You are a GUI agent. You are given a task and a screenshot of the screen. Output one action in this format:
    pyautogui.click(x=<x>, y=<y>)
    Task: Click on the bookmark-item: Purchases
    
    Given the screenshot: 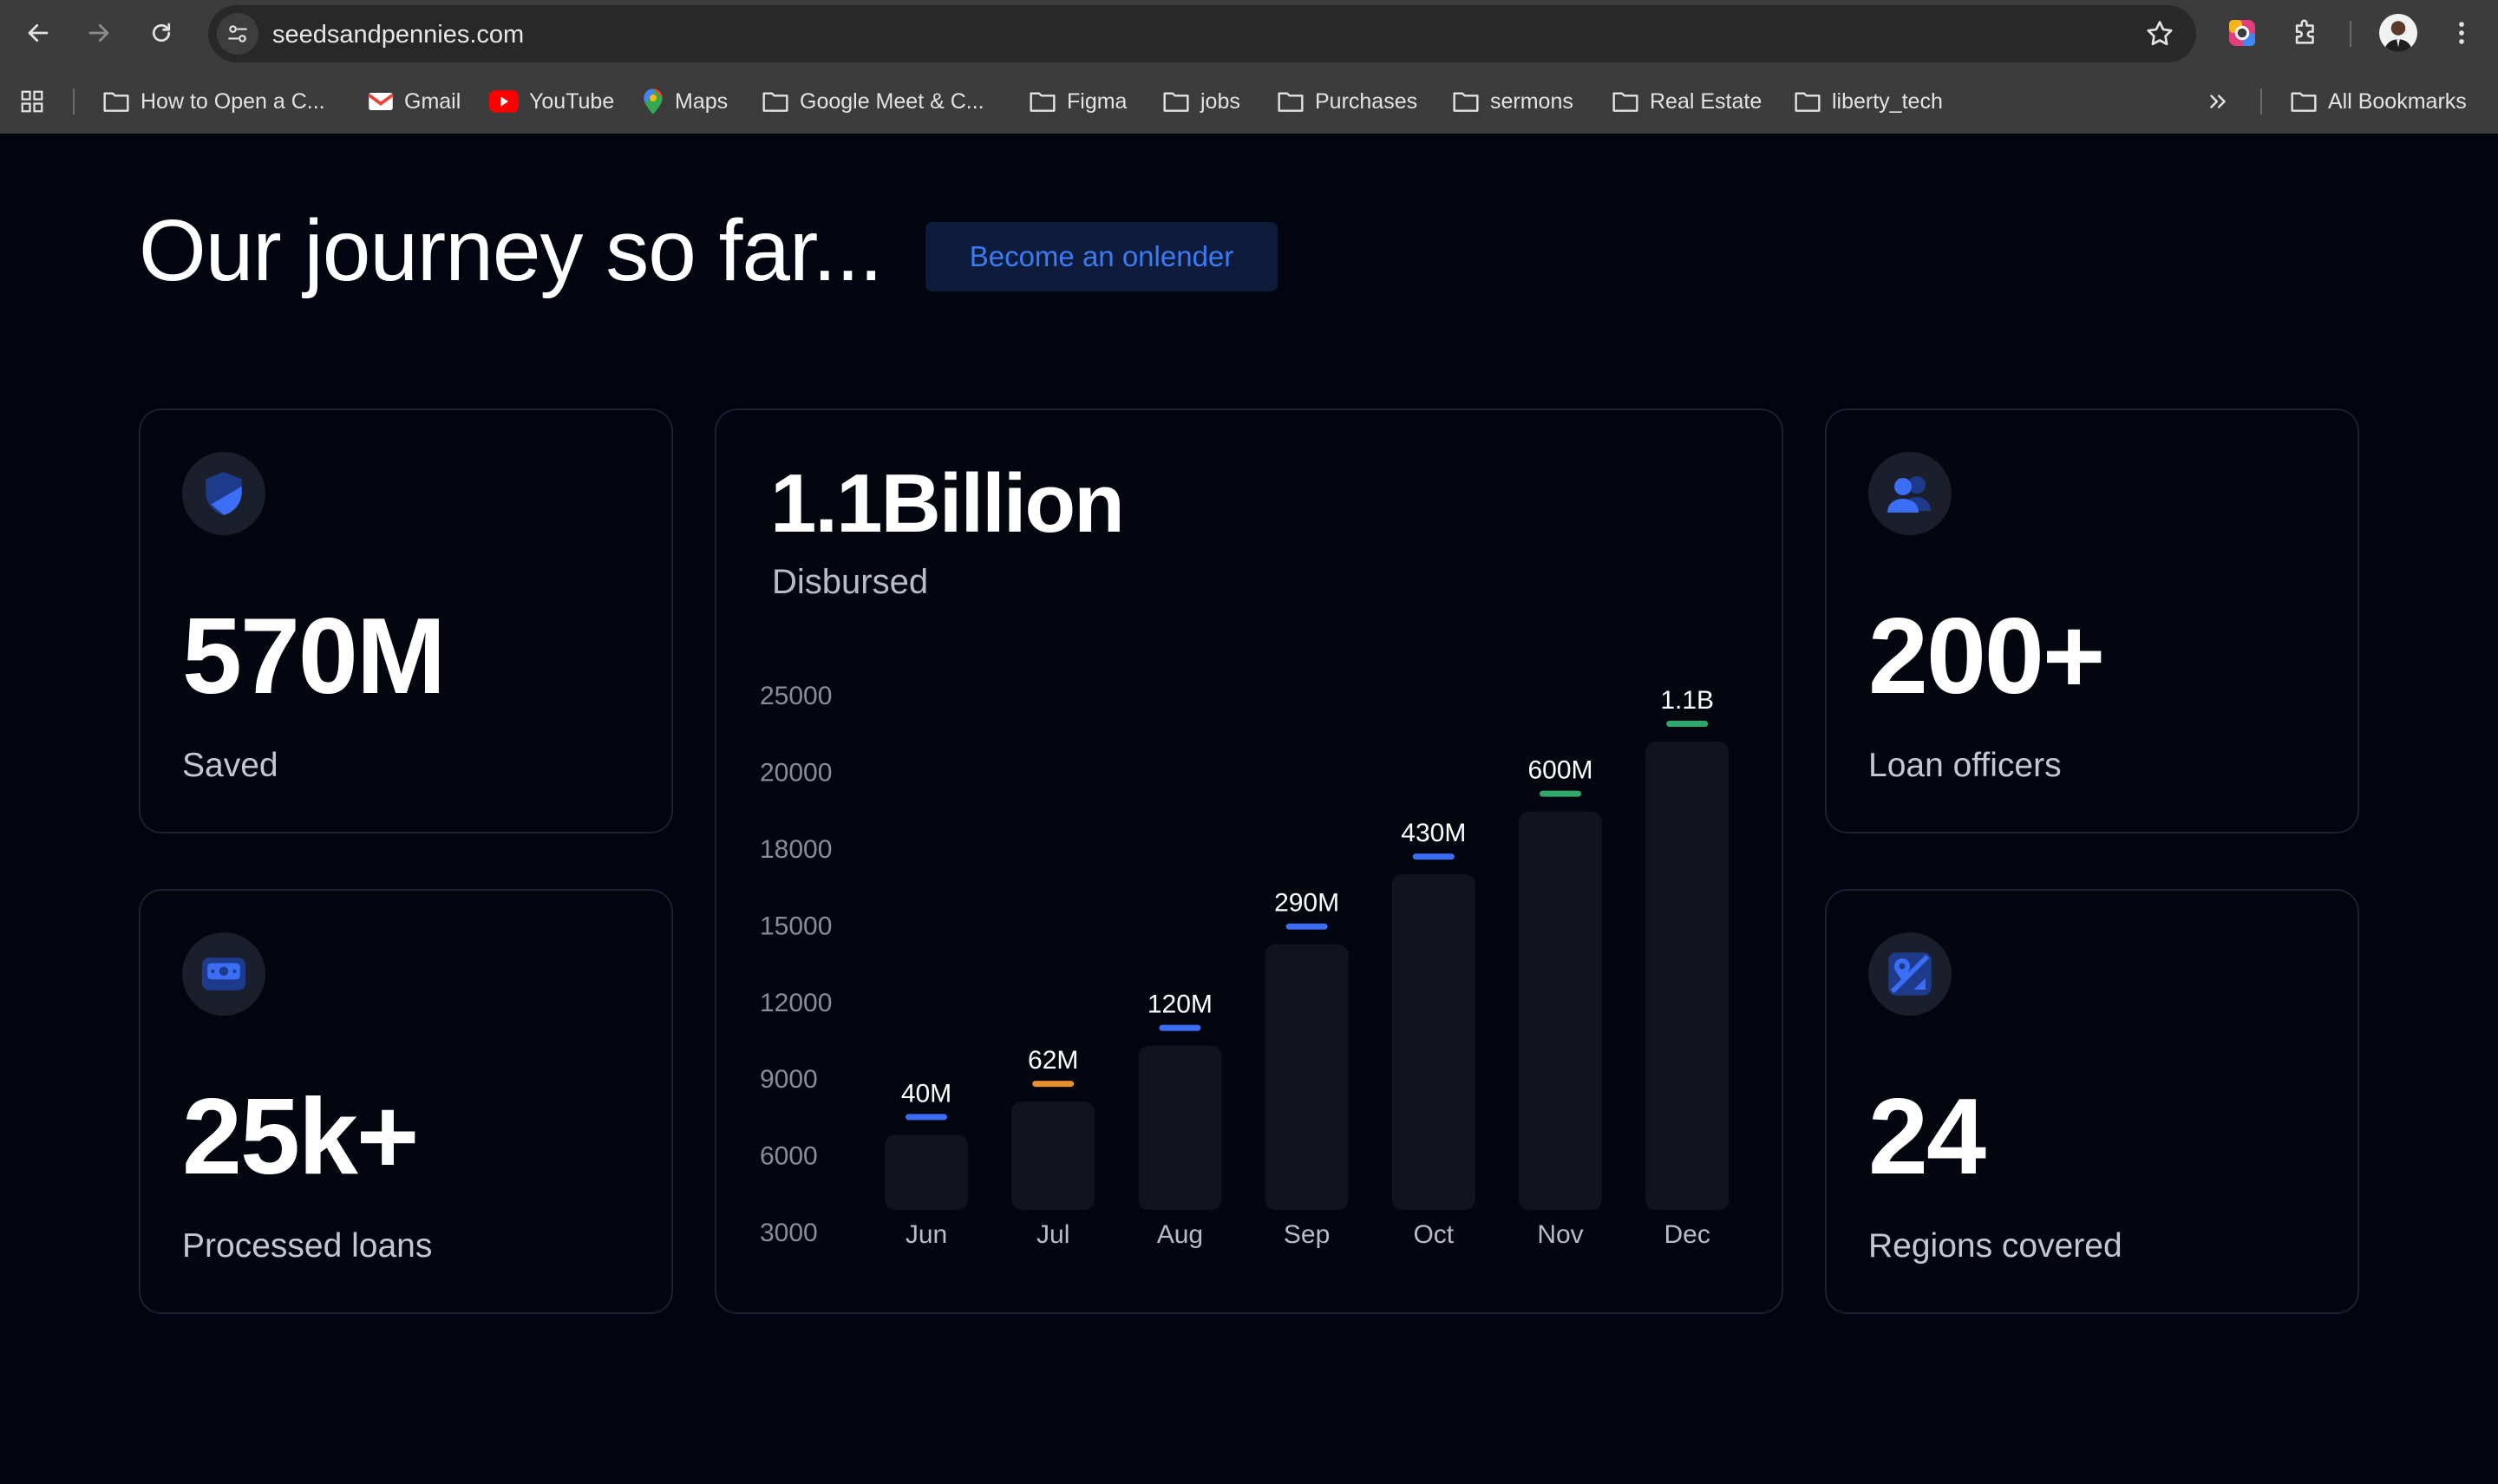 What is the action you would take?
    pyautogui.click(x=1347, y=102)
    